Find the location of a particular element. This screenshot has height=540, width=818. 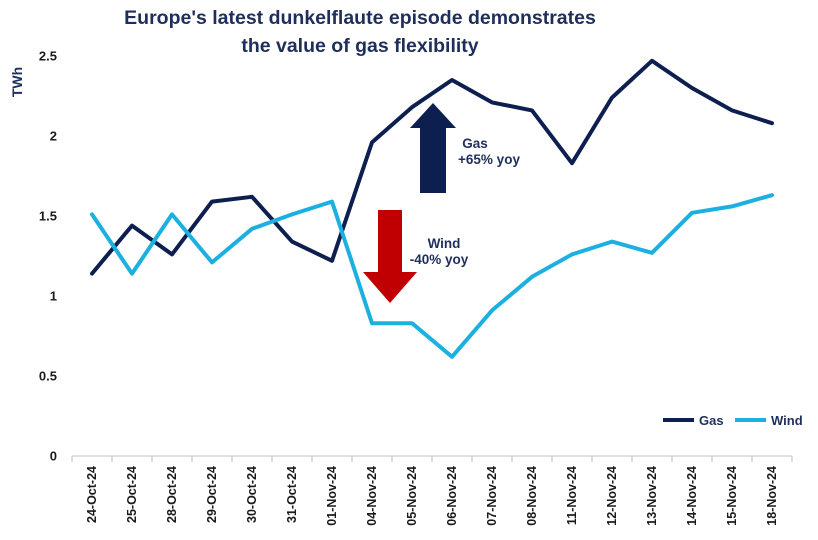

x-tick-label: 04-Nov-24 is located at coordinates (372, 496).